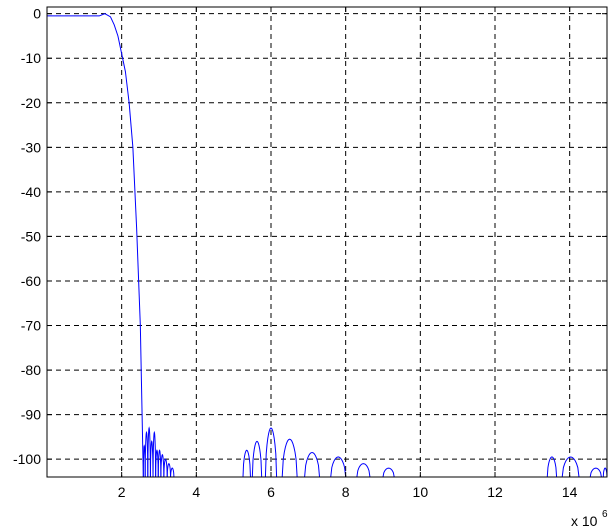 This screenshot has height=531, width=611. What do you see at coordinates (31, 236) in the screenshot?
I see `y-tick-label: -50` at bounding box center [31, 236].